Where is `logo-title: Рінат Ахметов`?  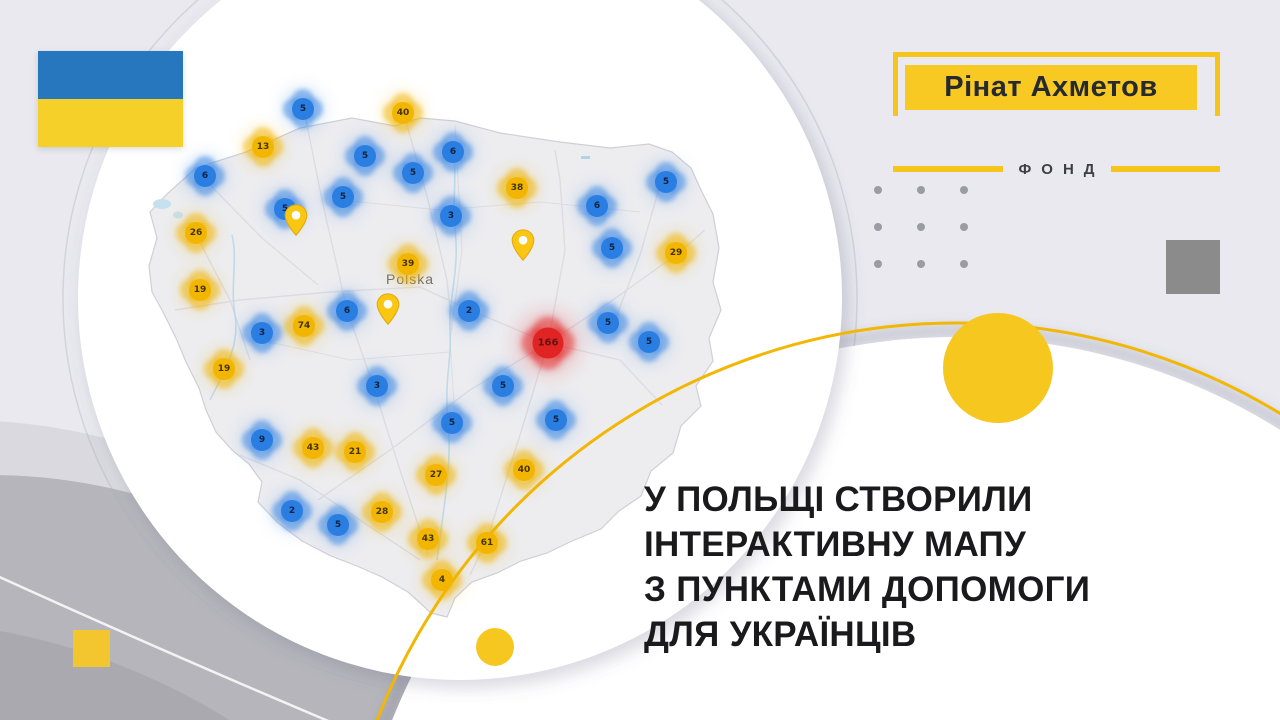 logo-title: Рінат Ахметов is located at coordinates (1051, 87).